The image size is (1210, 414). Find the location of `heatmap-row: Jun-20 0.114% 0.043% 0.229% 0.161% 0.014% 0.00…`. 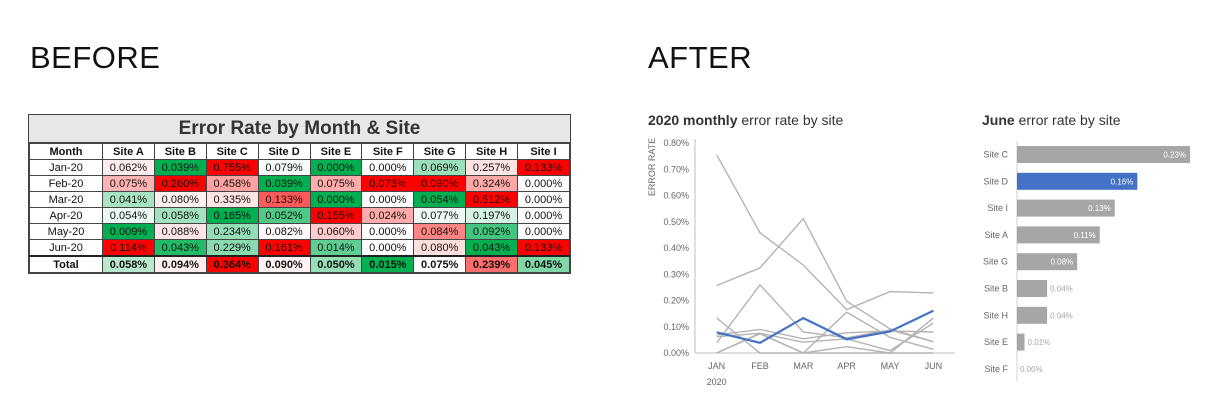

heatmap-row: Jun-20 0.114% 0.043% 0.229% 0.161% 0.014% 0.00… is located at coordinates (299, 248).